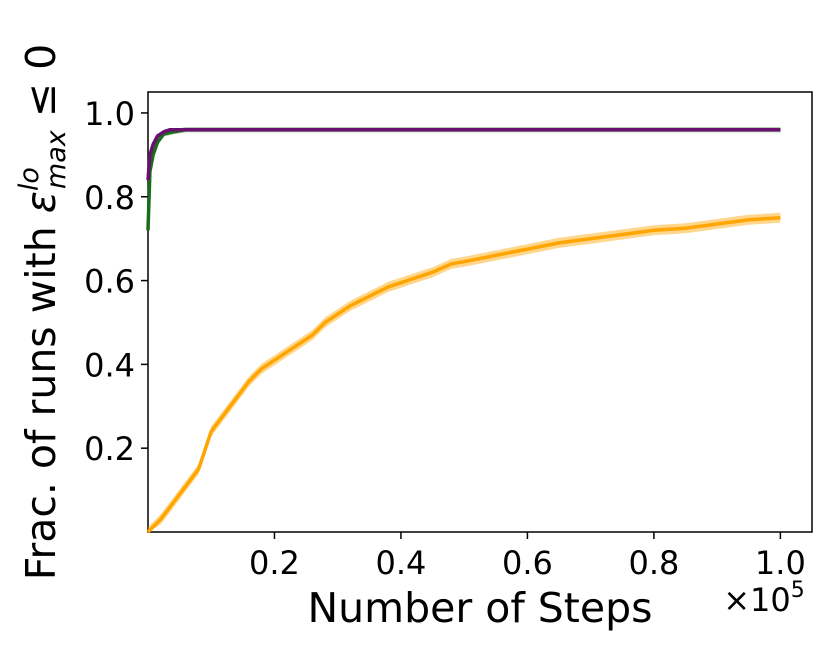 Image resolution: width=831 pixels, height=645 pixels. I want to click on x-axis-multiplier: ×10⁵, so click(764, 598).